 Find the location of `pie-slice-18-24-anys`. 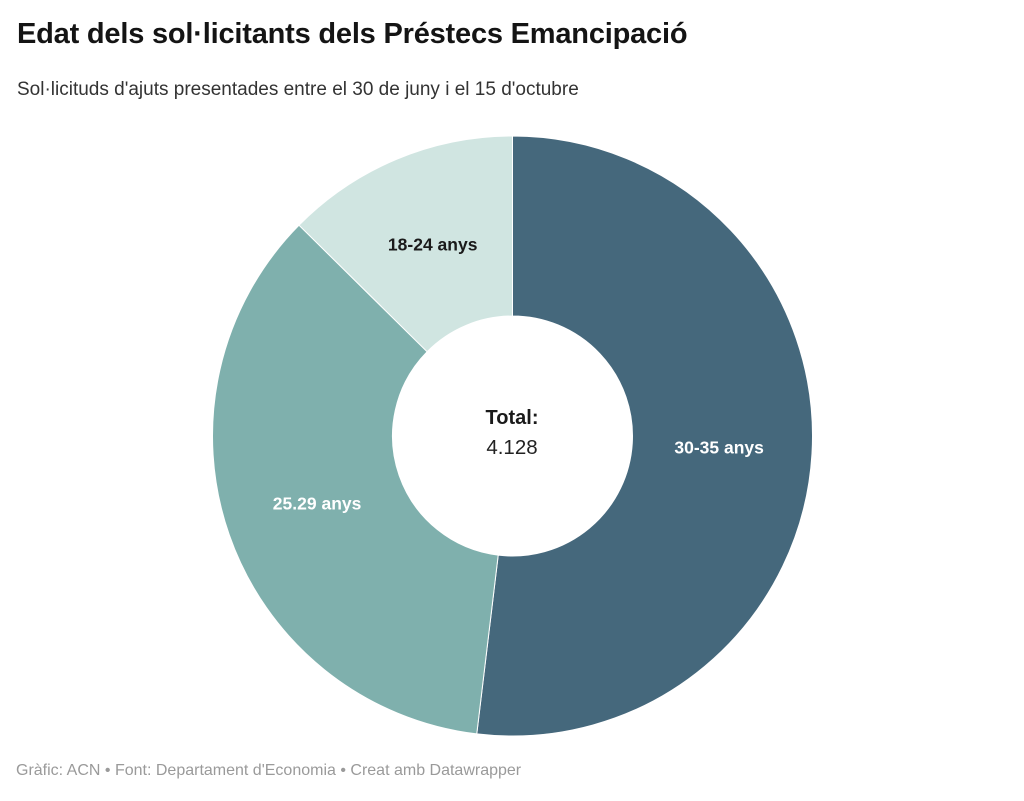

pie-slice-18-24-anys is located at coordinates (405, 244).